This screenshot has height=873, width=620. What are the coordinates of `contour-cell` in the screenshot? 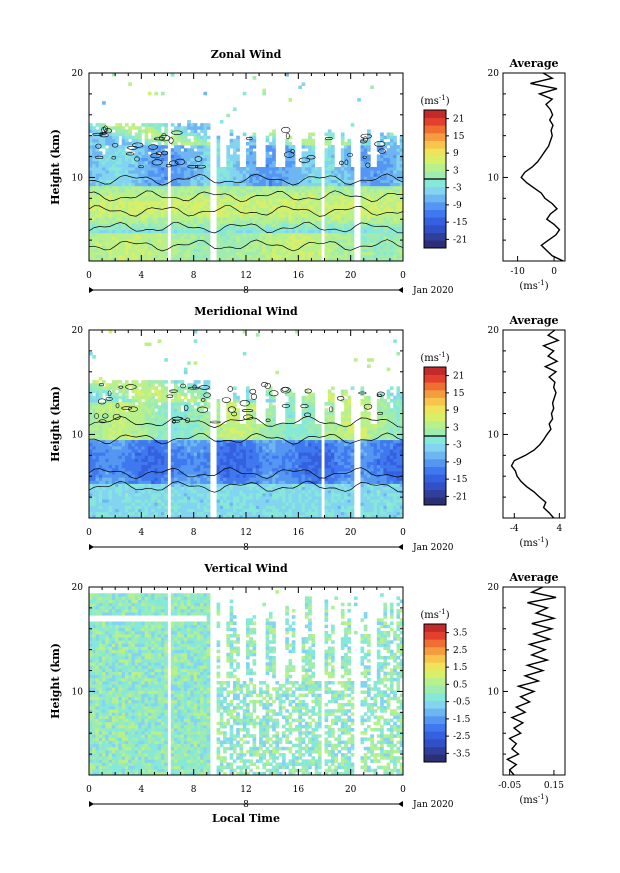 It's located at (350, 154).